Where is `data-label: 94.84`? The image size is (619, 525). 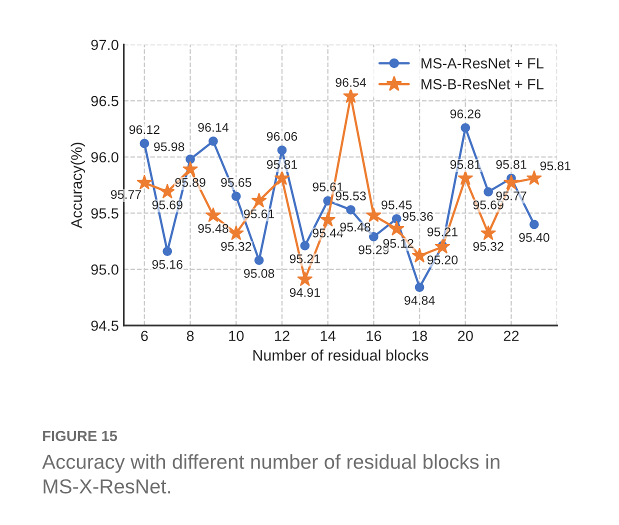
data-label: 94.84 is located at coordinates (419, 300).